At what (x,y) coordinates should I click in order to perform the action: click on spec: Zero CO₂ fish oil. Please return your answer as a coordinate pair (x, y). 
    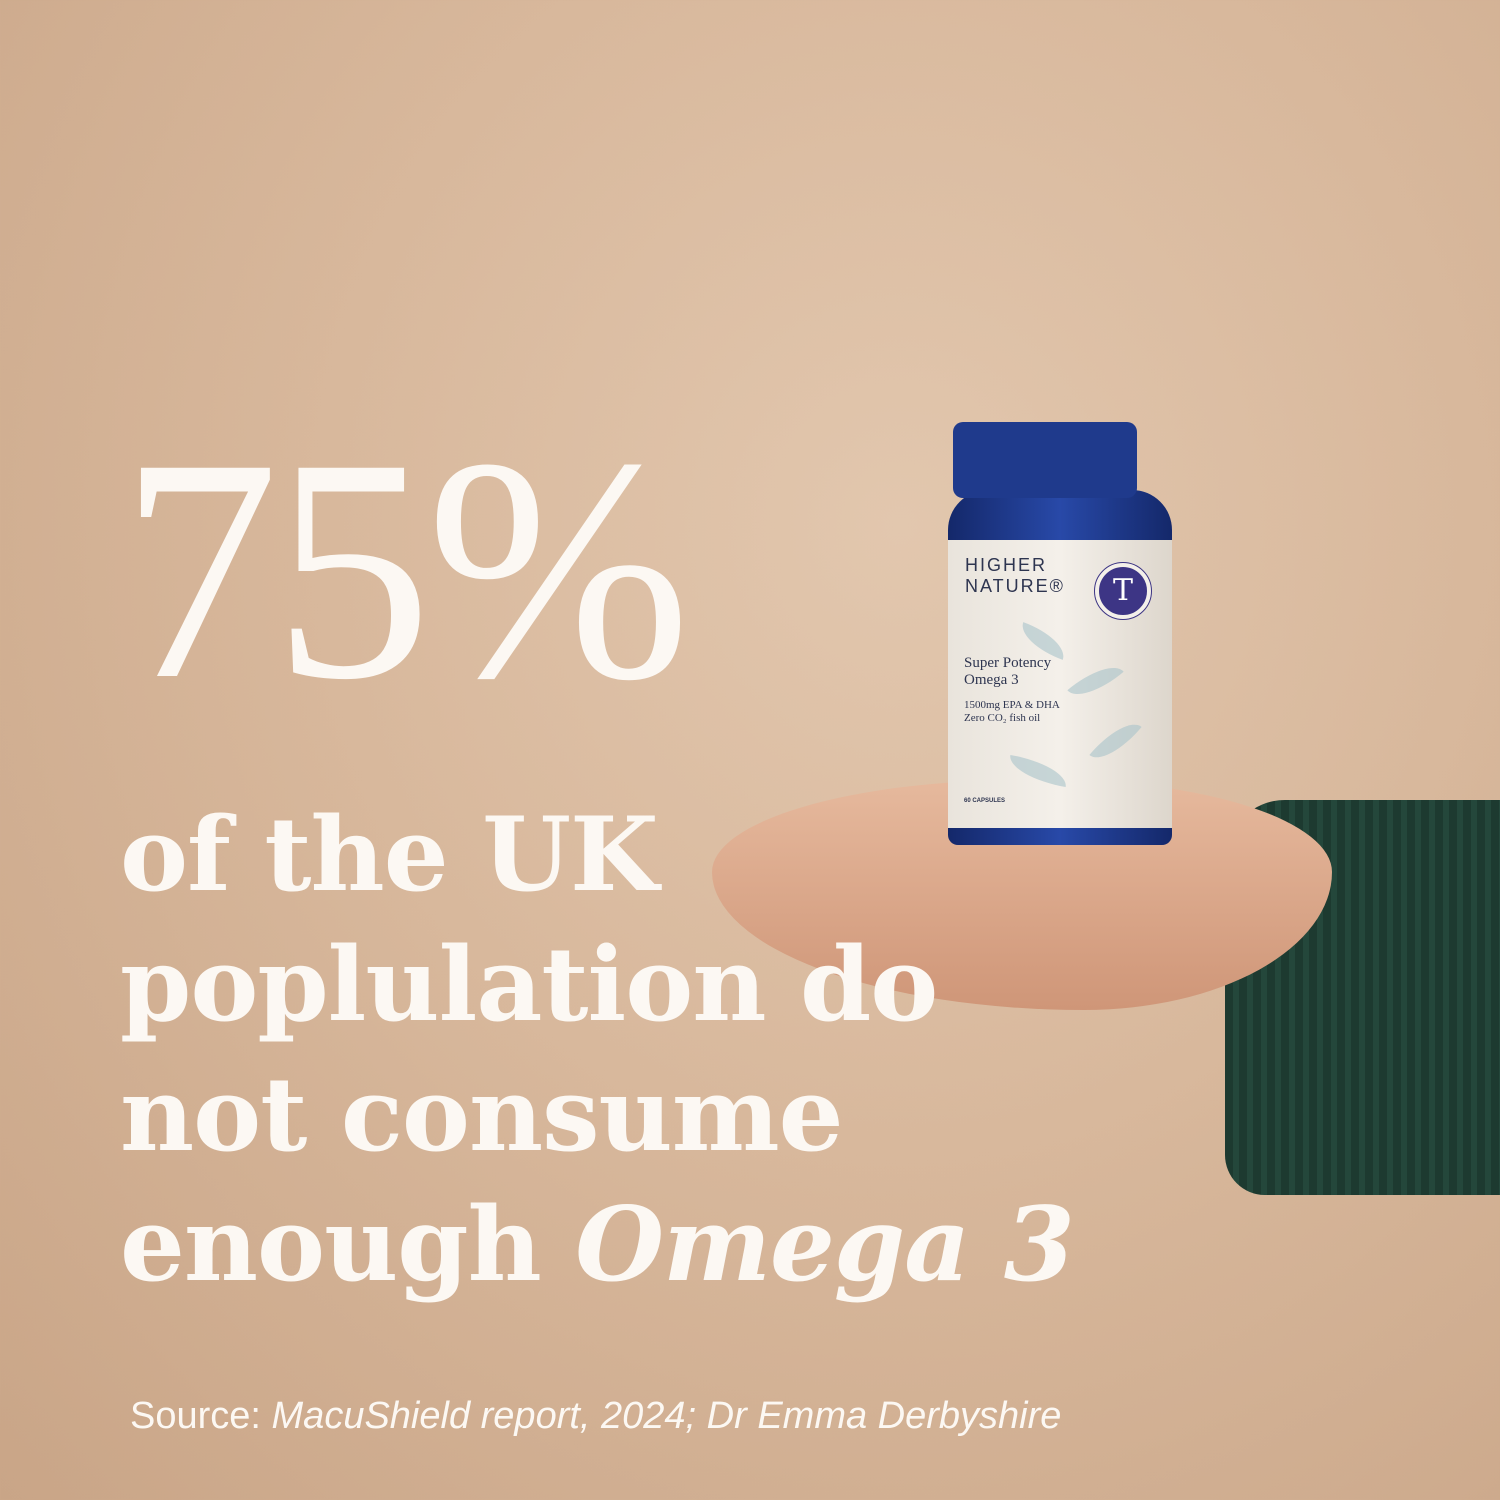
    Looking at the image, I should click on (1002, 718).